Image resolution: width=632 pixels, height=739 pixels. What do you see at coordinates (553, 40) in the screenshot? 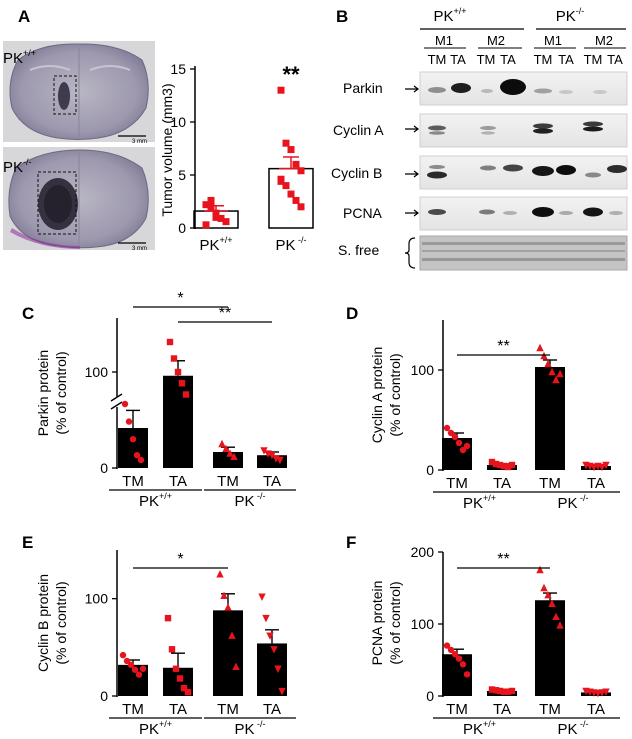
I see `blot-mouse-label: M1` at bounding box center [553, 40].